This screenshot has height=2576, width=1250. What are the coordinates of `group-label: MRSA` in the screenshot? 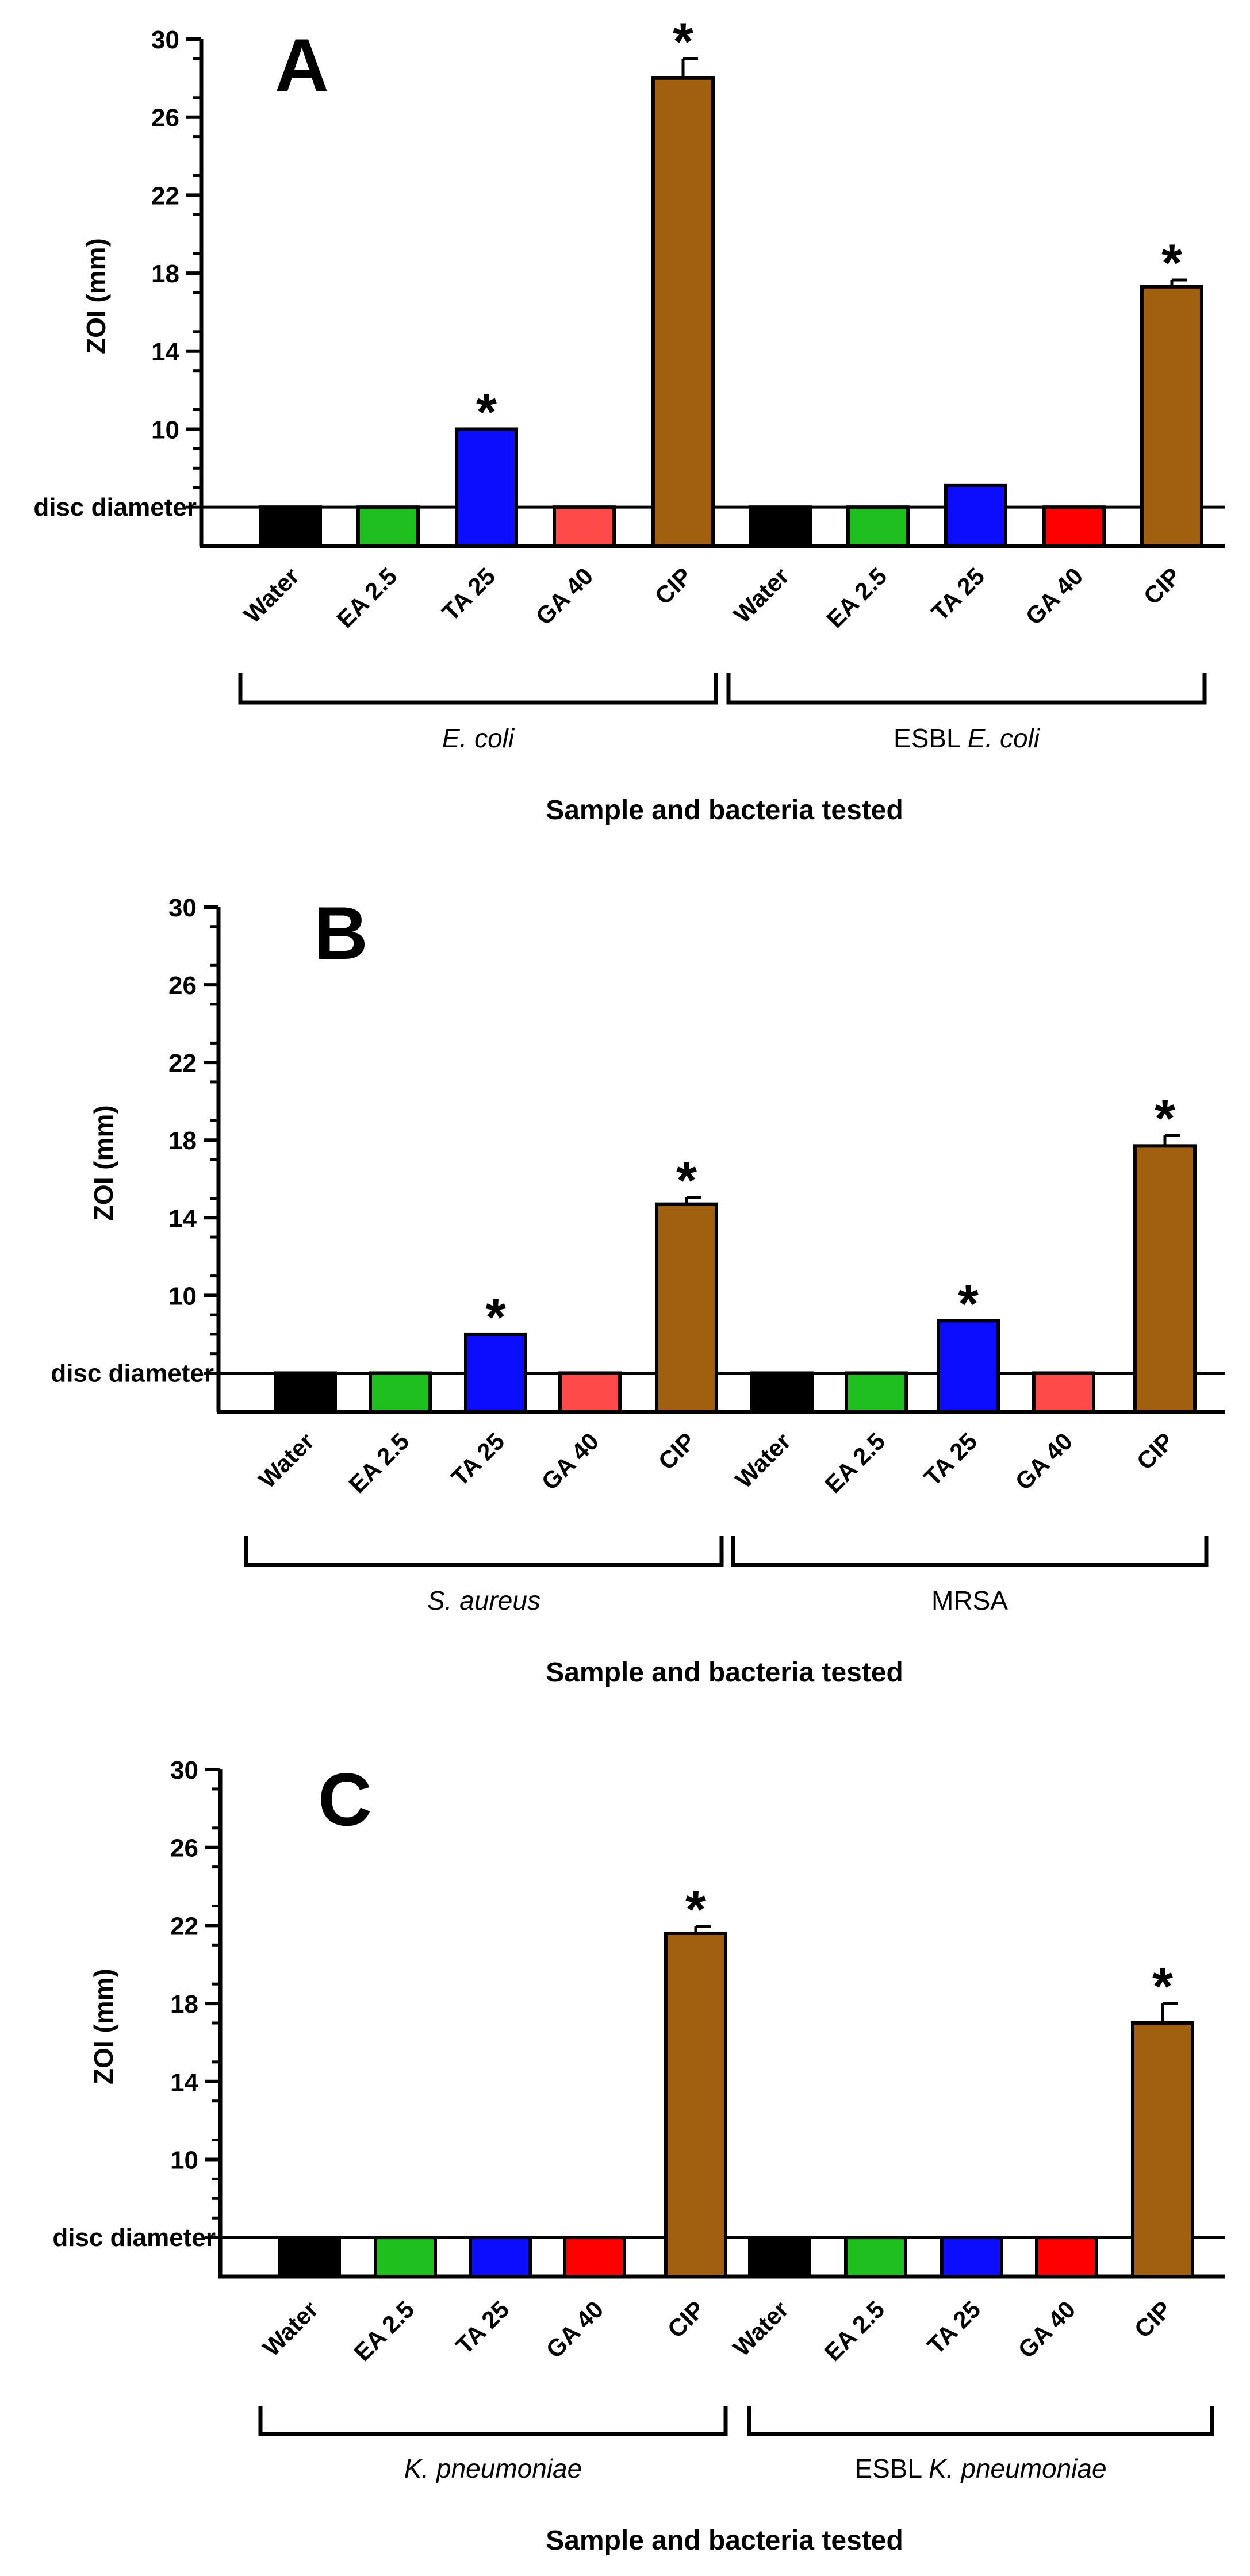 It's located at (969, 1600).